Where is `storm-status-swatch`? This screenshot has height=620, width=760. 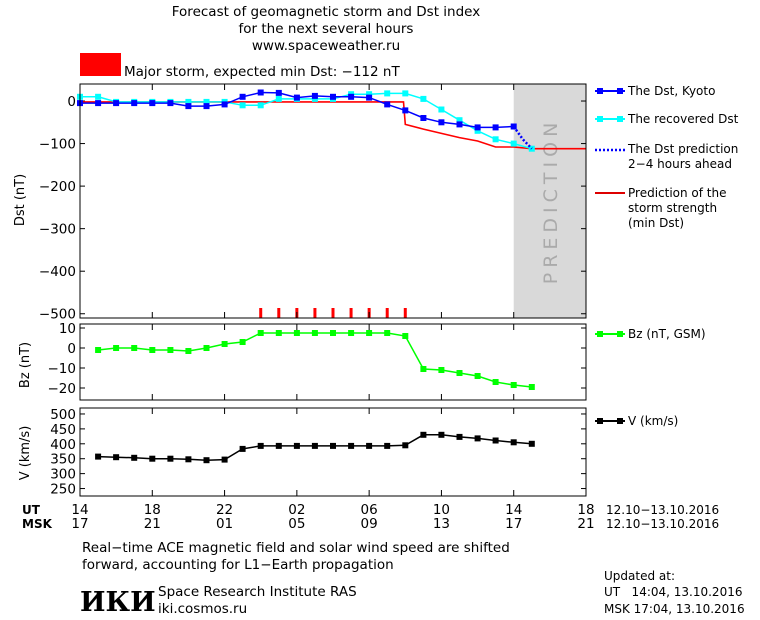
storm-status-swatch is located at coordinates (100, 64).